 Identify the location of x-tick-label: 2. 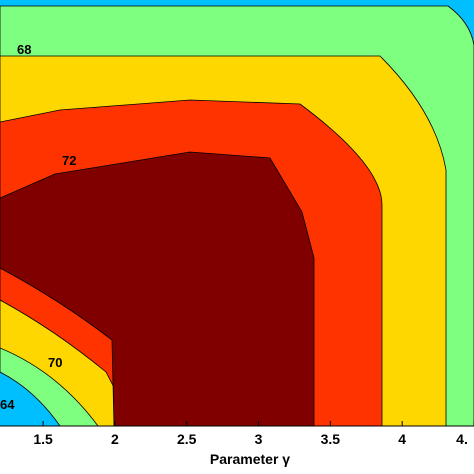
(115, 439).